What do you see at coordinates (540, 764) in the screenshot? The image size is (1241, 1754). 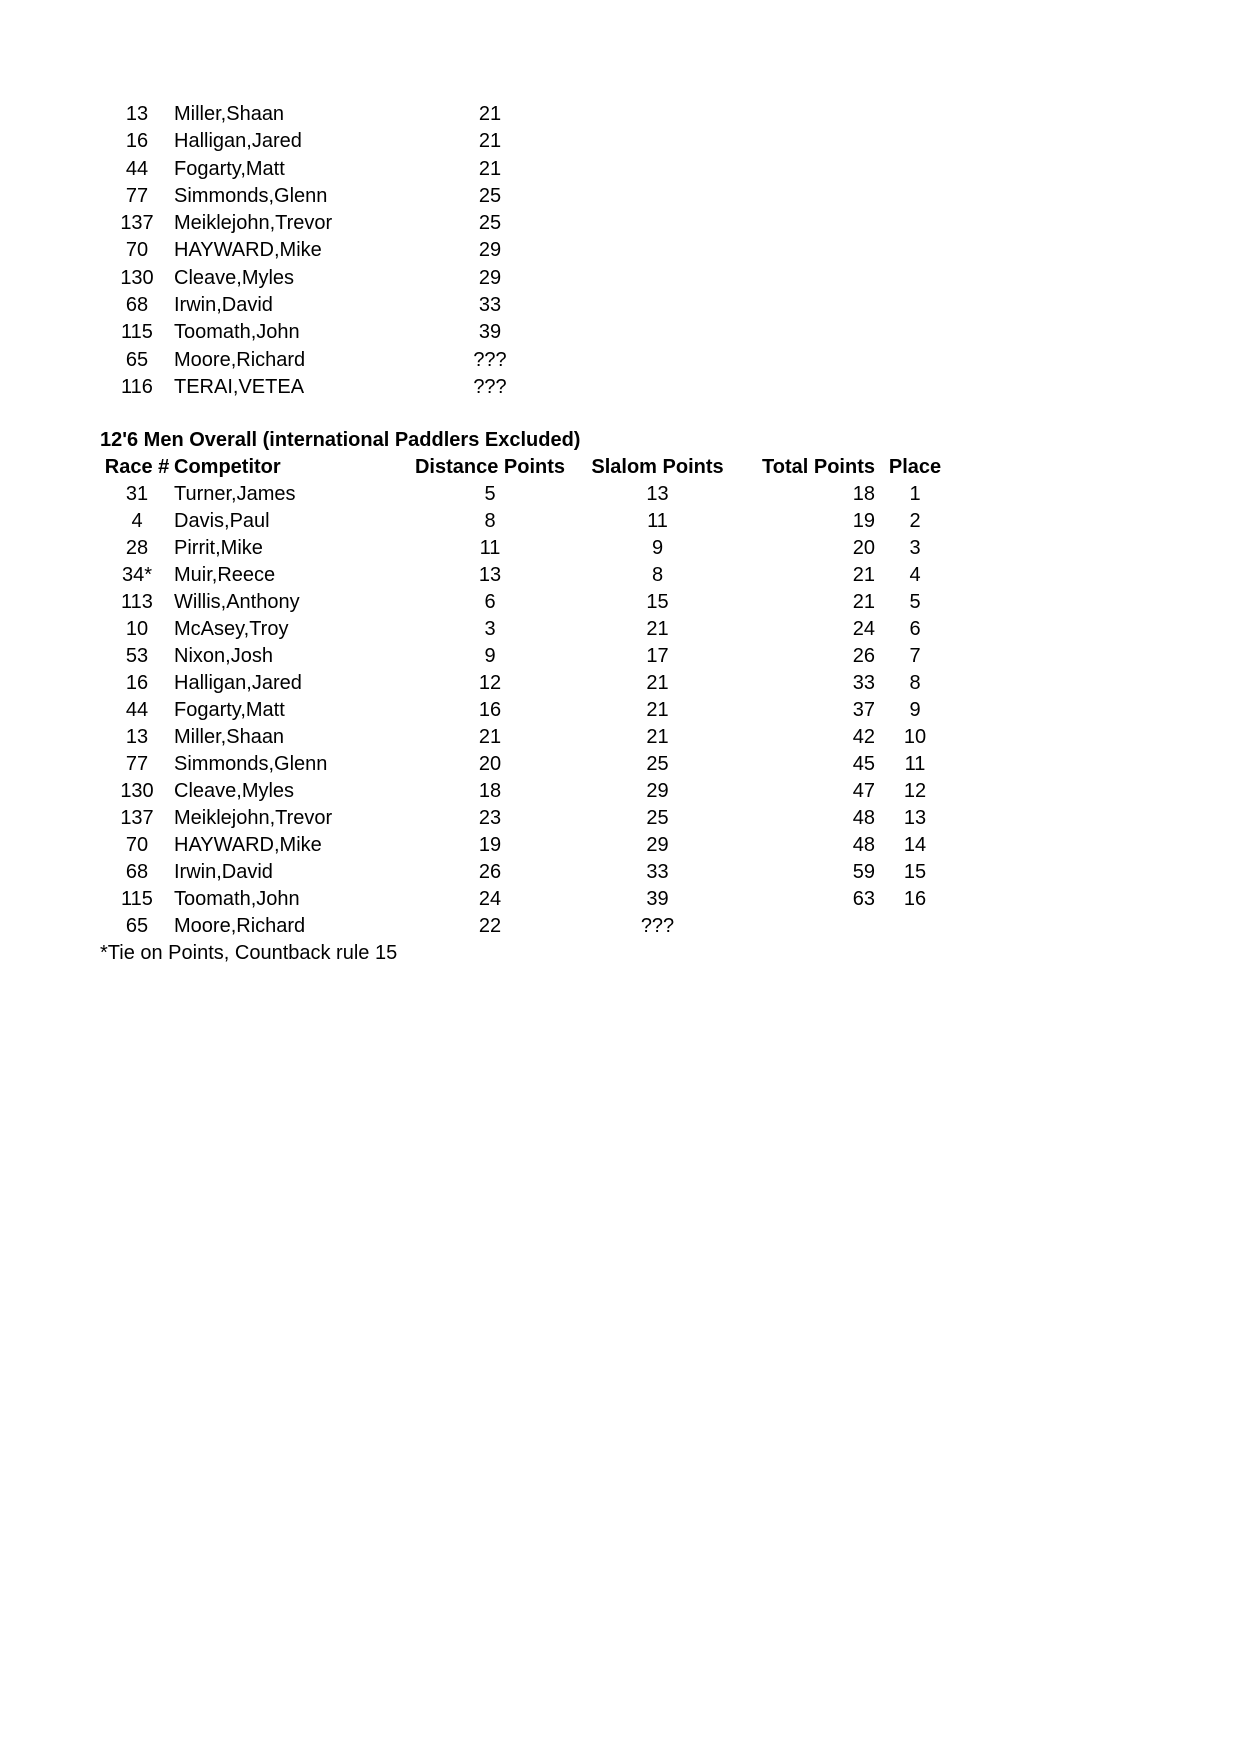 I see `table-row: 77 Simmonds,Glenn 20 25 45 11` at bounding box center [540, 764].